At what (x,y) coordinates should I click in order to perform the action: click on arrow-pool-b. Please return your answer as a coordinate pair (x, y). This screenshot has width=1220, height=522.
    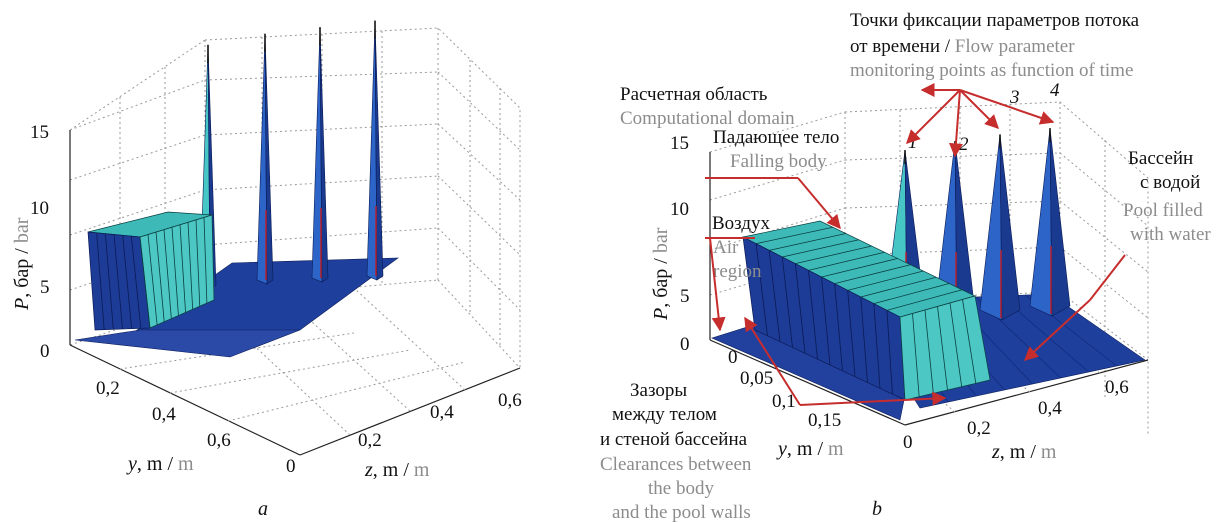
    Looking at the image, I should click on (1057, 330).